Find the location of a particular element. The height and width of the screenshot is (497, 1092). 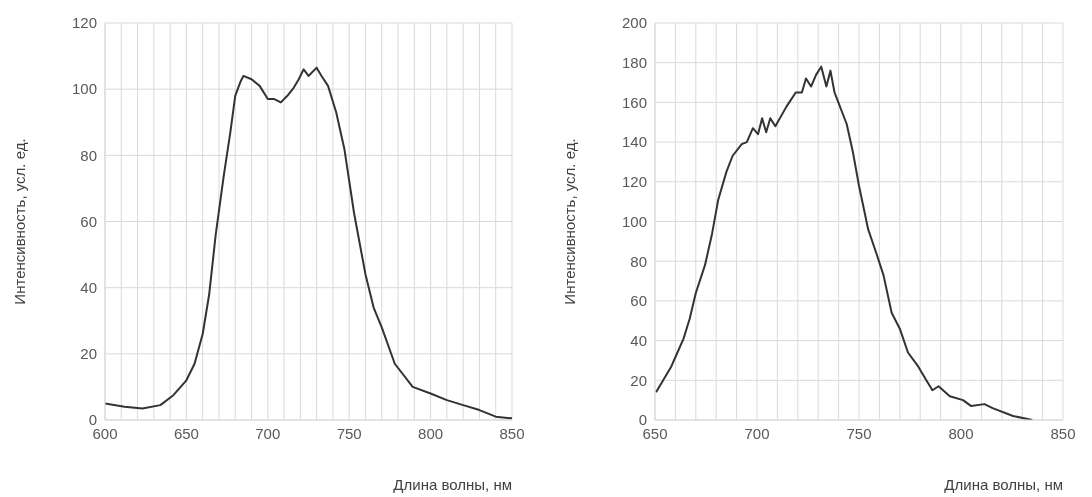

y-tick-label: 200 is located at coordinates (634, 23).